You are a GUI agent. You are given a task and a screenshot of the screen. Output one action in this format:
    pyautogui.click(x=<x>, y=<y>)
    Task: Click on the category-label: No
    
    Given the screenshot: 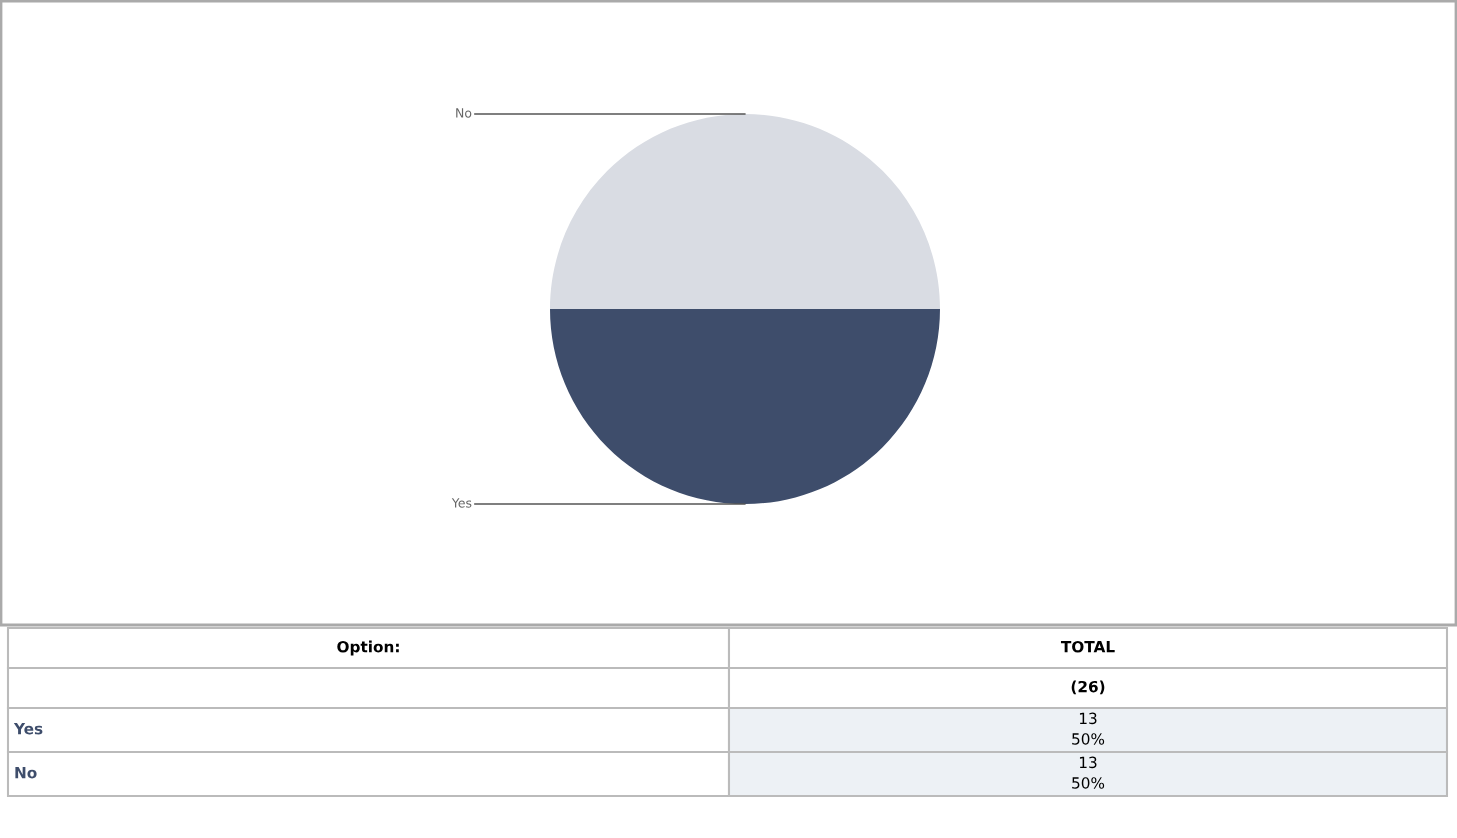 What is the action you would take?
    pyautogui.click(x=26, y=773)
    